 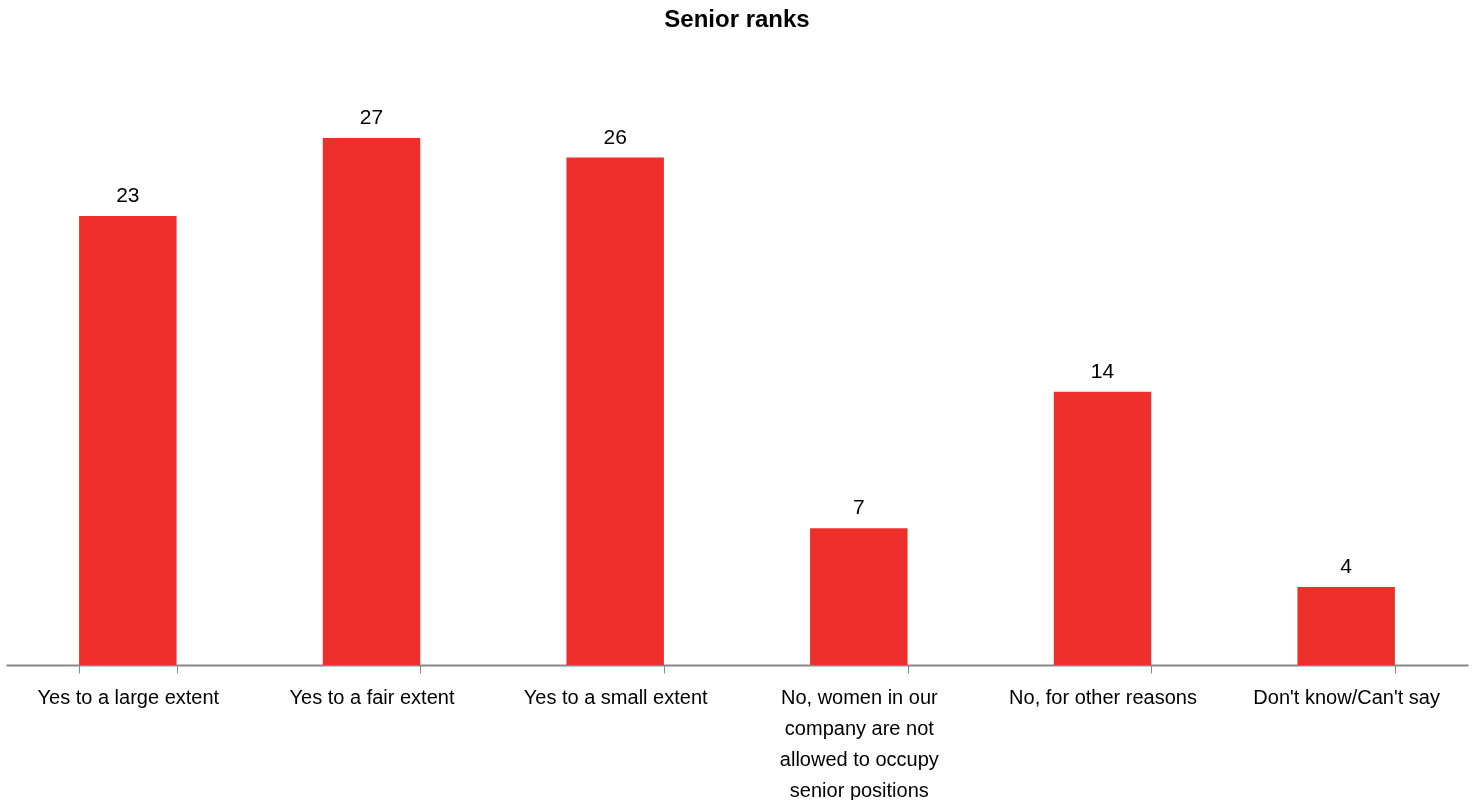 I want to click on data-label: 7, so click(x=858, y=507).